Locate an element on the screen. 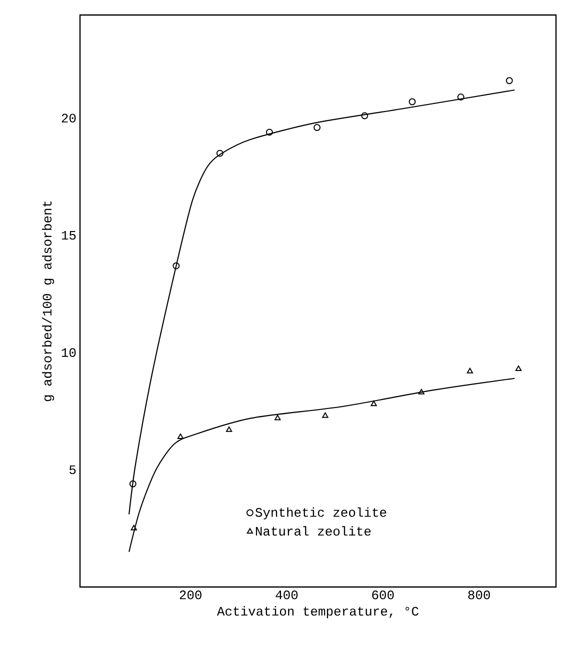 The width and height of the screenshot is (566, 668). legend-label: Synthetic zeolite is located at coordinates (320, 513).